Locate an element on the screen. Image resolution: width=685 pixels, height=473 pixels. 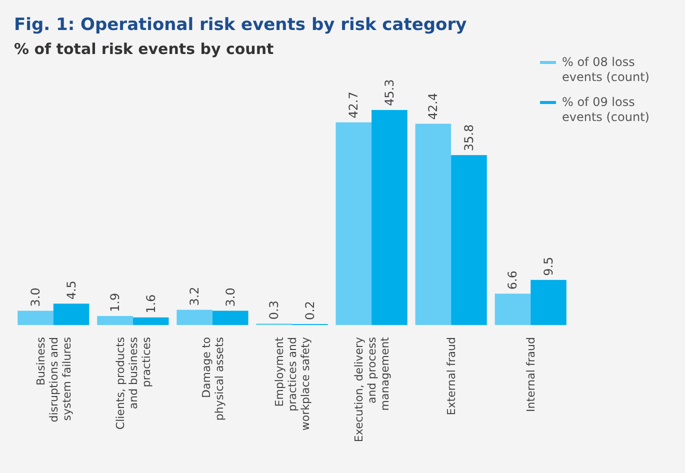
data-label: 4.5 is located at coordinates (71, 290).